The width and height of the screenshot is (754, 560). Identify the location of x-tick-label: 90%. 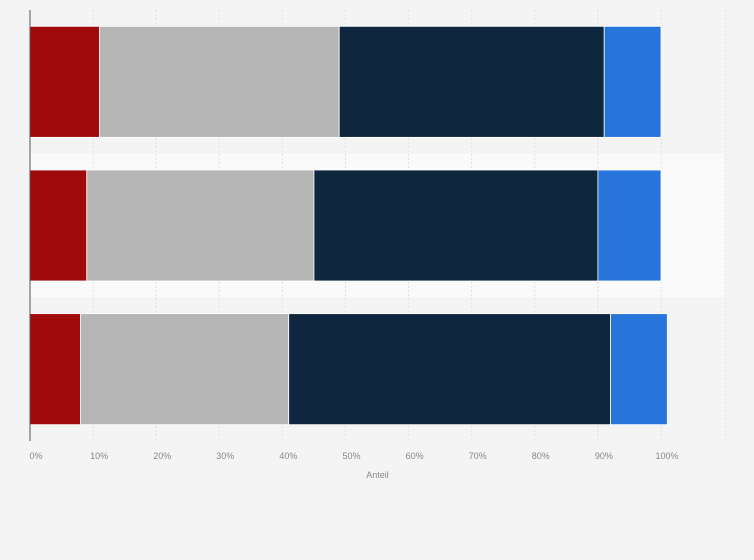
(604, 456).